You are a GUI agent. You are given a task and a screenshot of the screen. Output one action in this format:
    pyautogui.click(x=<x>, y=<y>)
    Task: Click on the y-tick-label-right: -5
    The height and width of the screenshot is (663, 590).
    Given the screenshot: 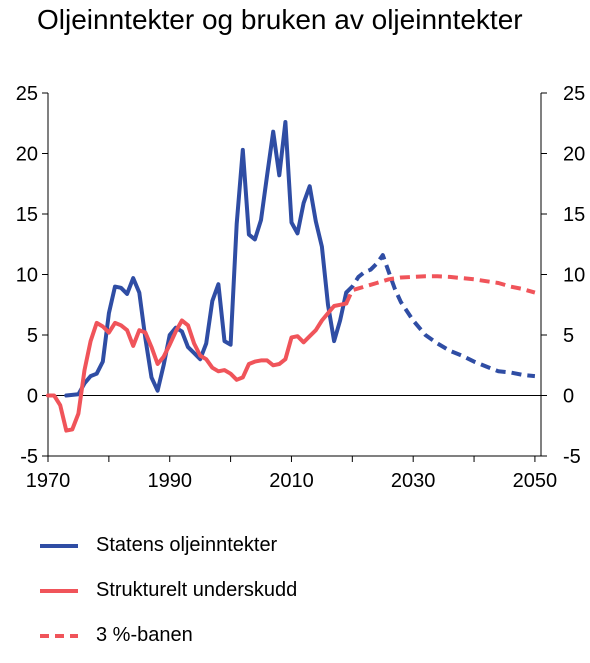 What is the action you would take?
    pyautogui.click(x=572, y=457)
    